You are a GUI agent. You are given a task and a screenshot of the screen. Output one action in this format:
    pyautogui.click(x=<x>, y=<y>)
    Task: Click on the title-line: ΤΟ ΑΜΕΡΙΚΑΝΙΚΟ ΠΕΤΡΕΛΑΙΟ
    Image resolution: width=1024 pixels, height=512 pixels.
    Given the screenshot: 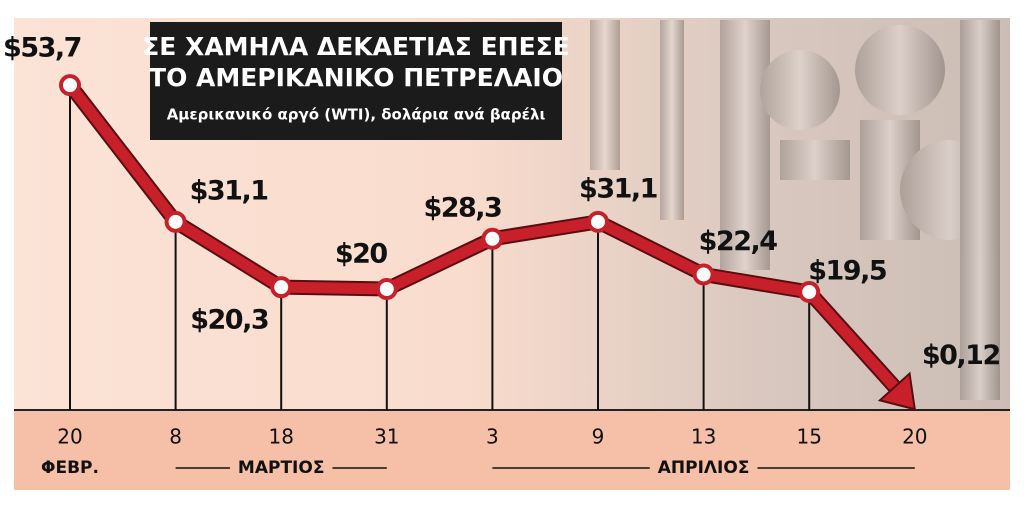 What is the action you would take?
    pyautogui.click(x=356, y=77)
    